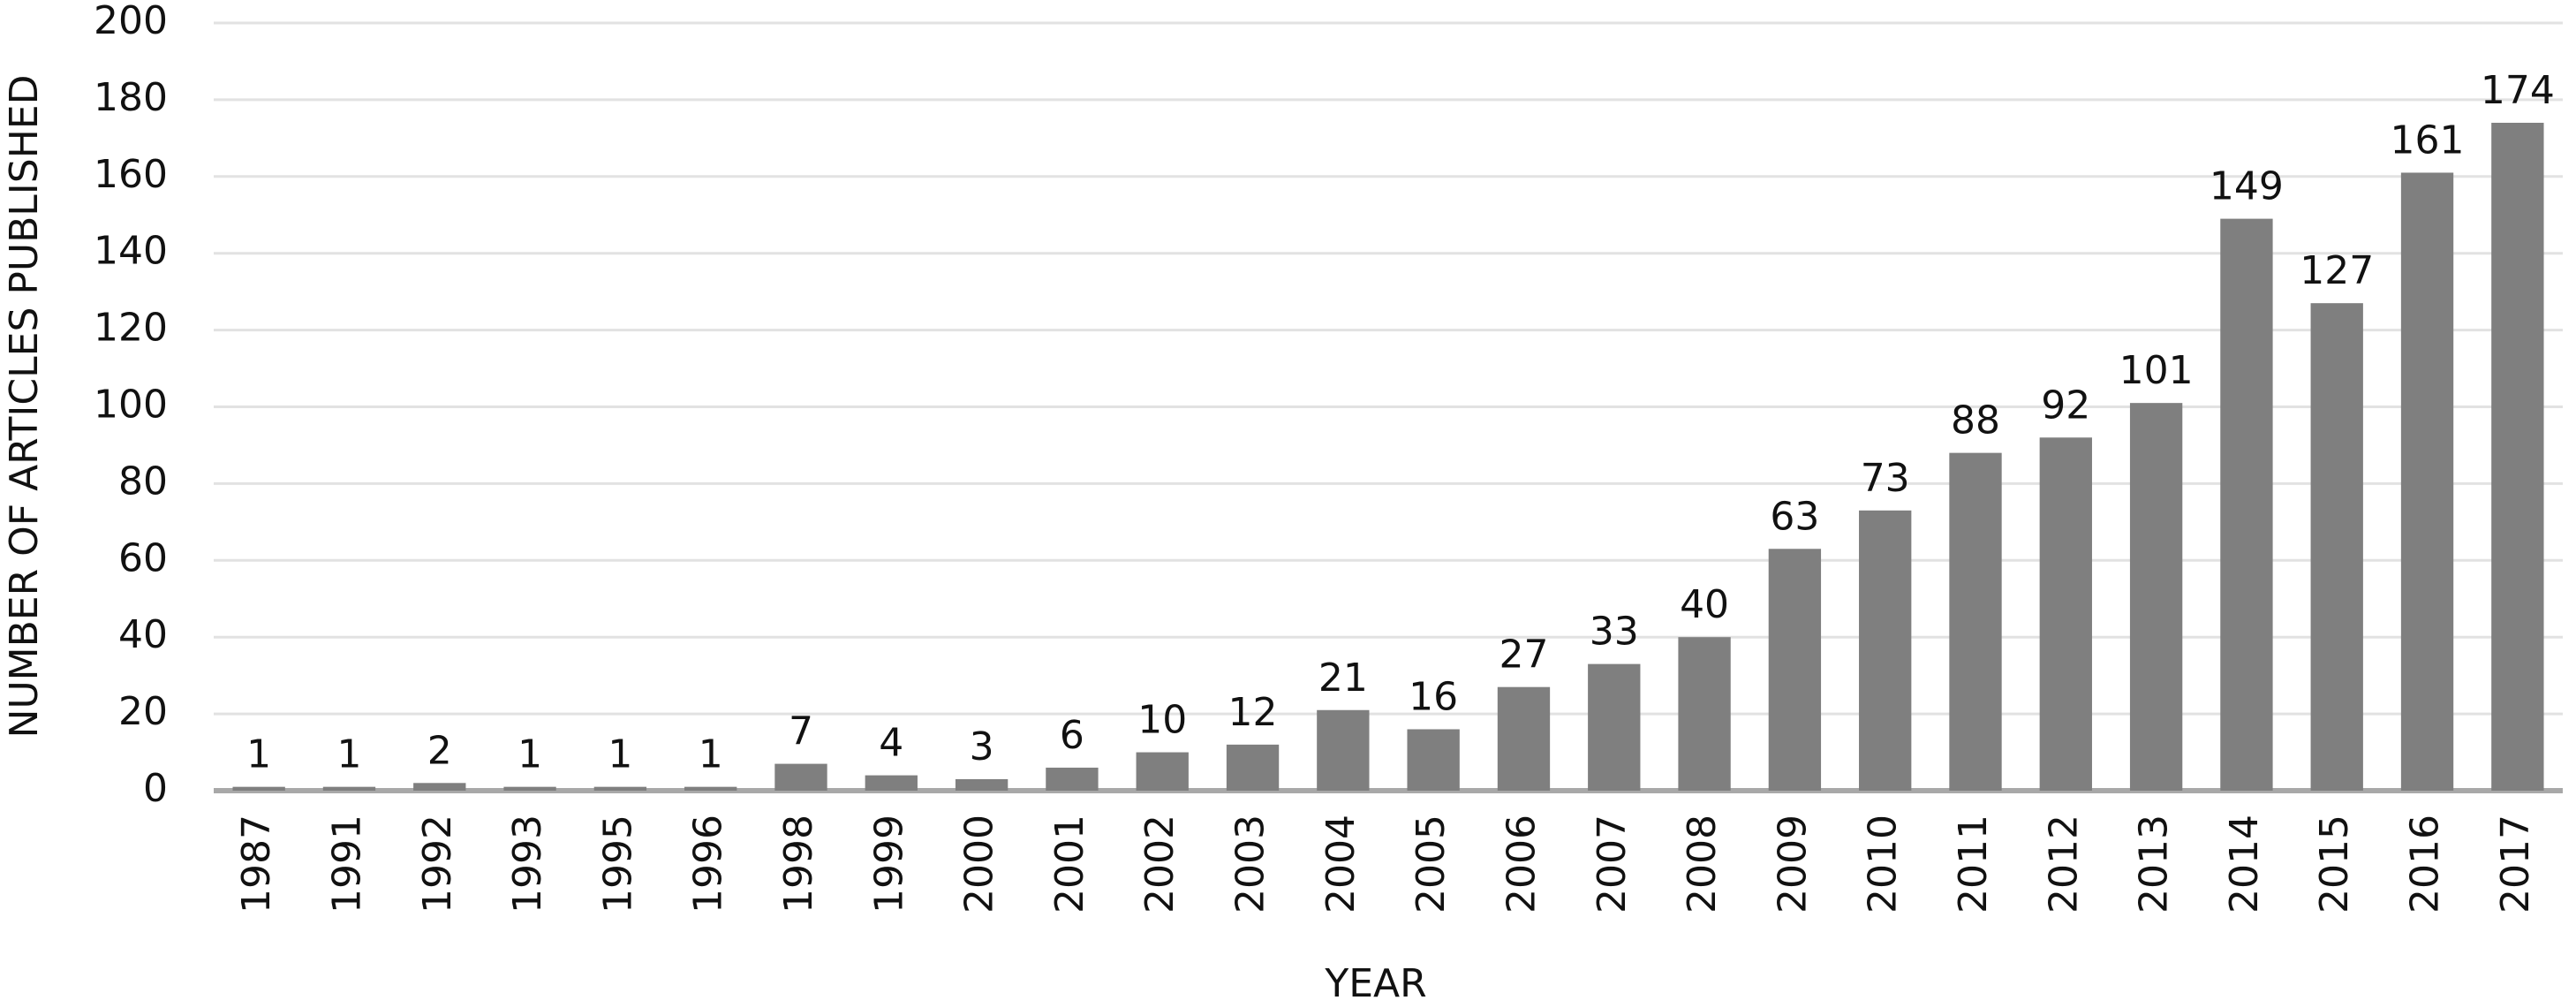  What do you see at coordinates (438, 864) in the screenshot?
I see `x-tick-label: 1992` at bounding box center [438, 864].